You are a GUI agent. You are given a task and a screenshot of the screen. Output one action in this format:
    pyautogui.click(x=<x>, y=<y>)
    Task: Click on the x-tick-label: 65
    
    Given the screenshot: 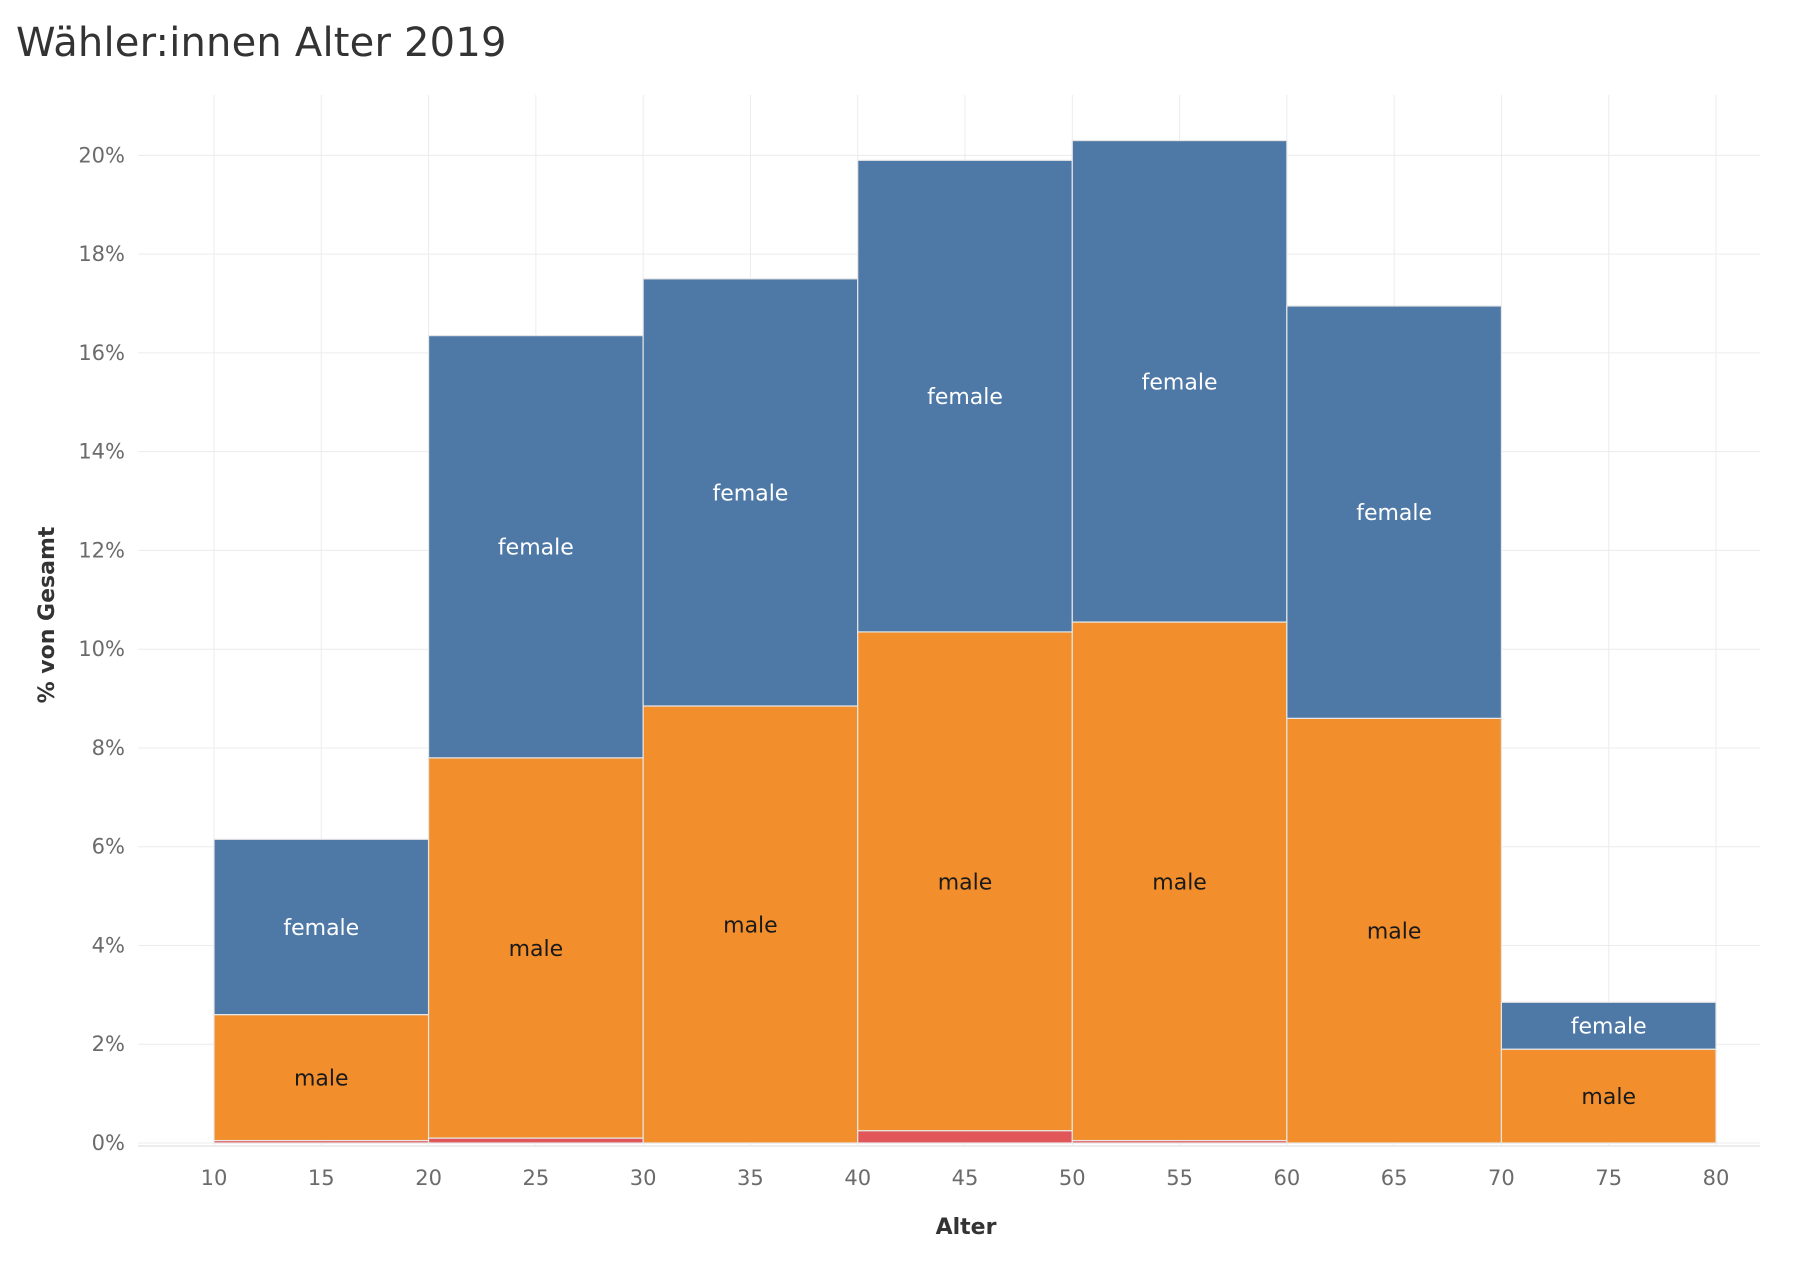 What is the action you would take?
    pyautogui.click(x=1394, y=1178)
    